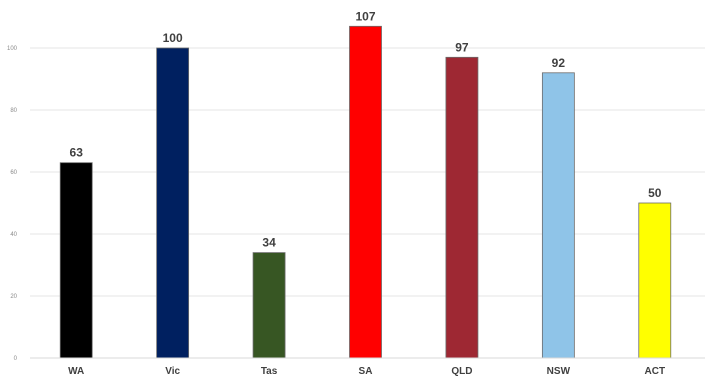 The image size is (705, 378). I want to click on data-label-wa: 63, so click(77, 153).